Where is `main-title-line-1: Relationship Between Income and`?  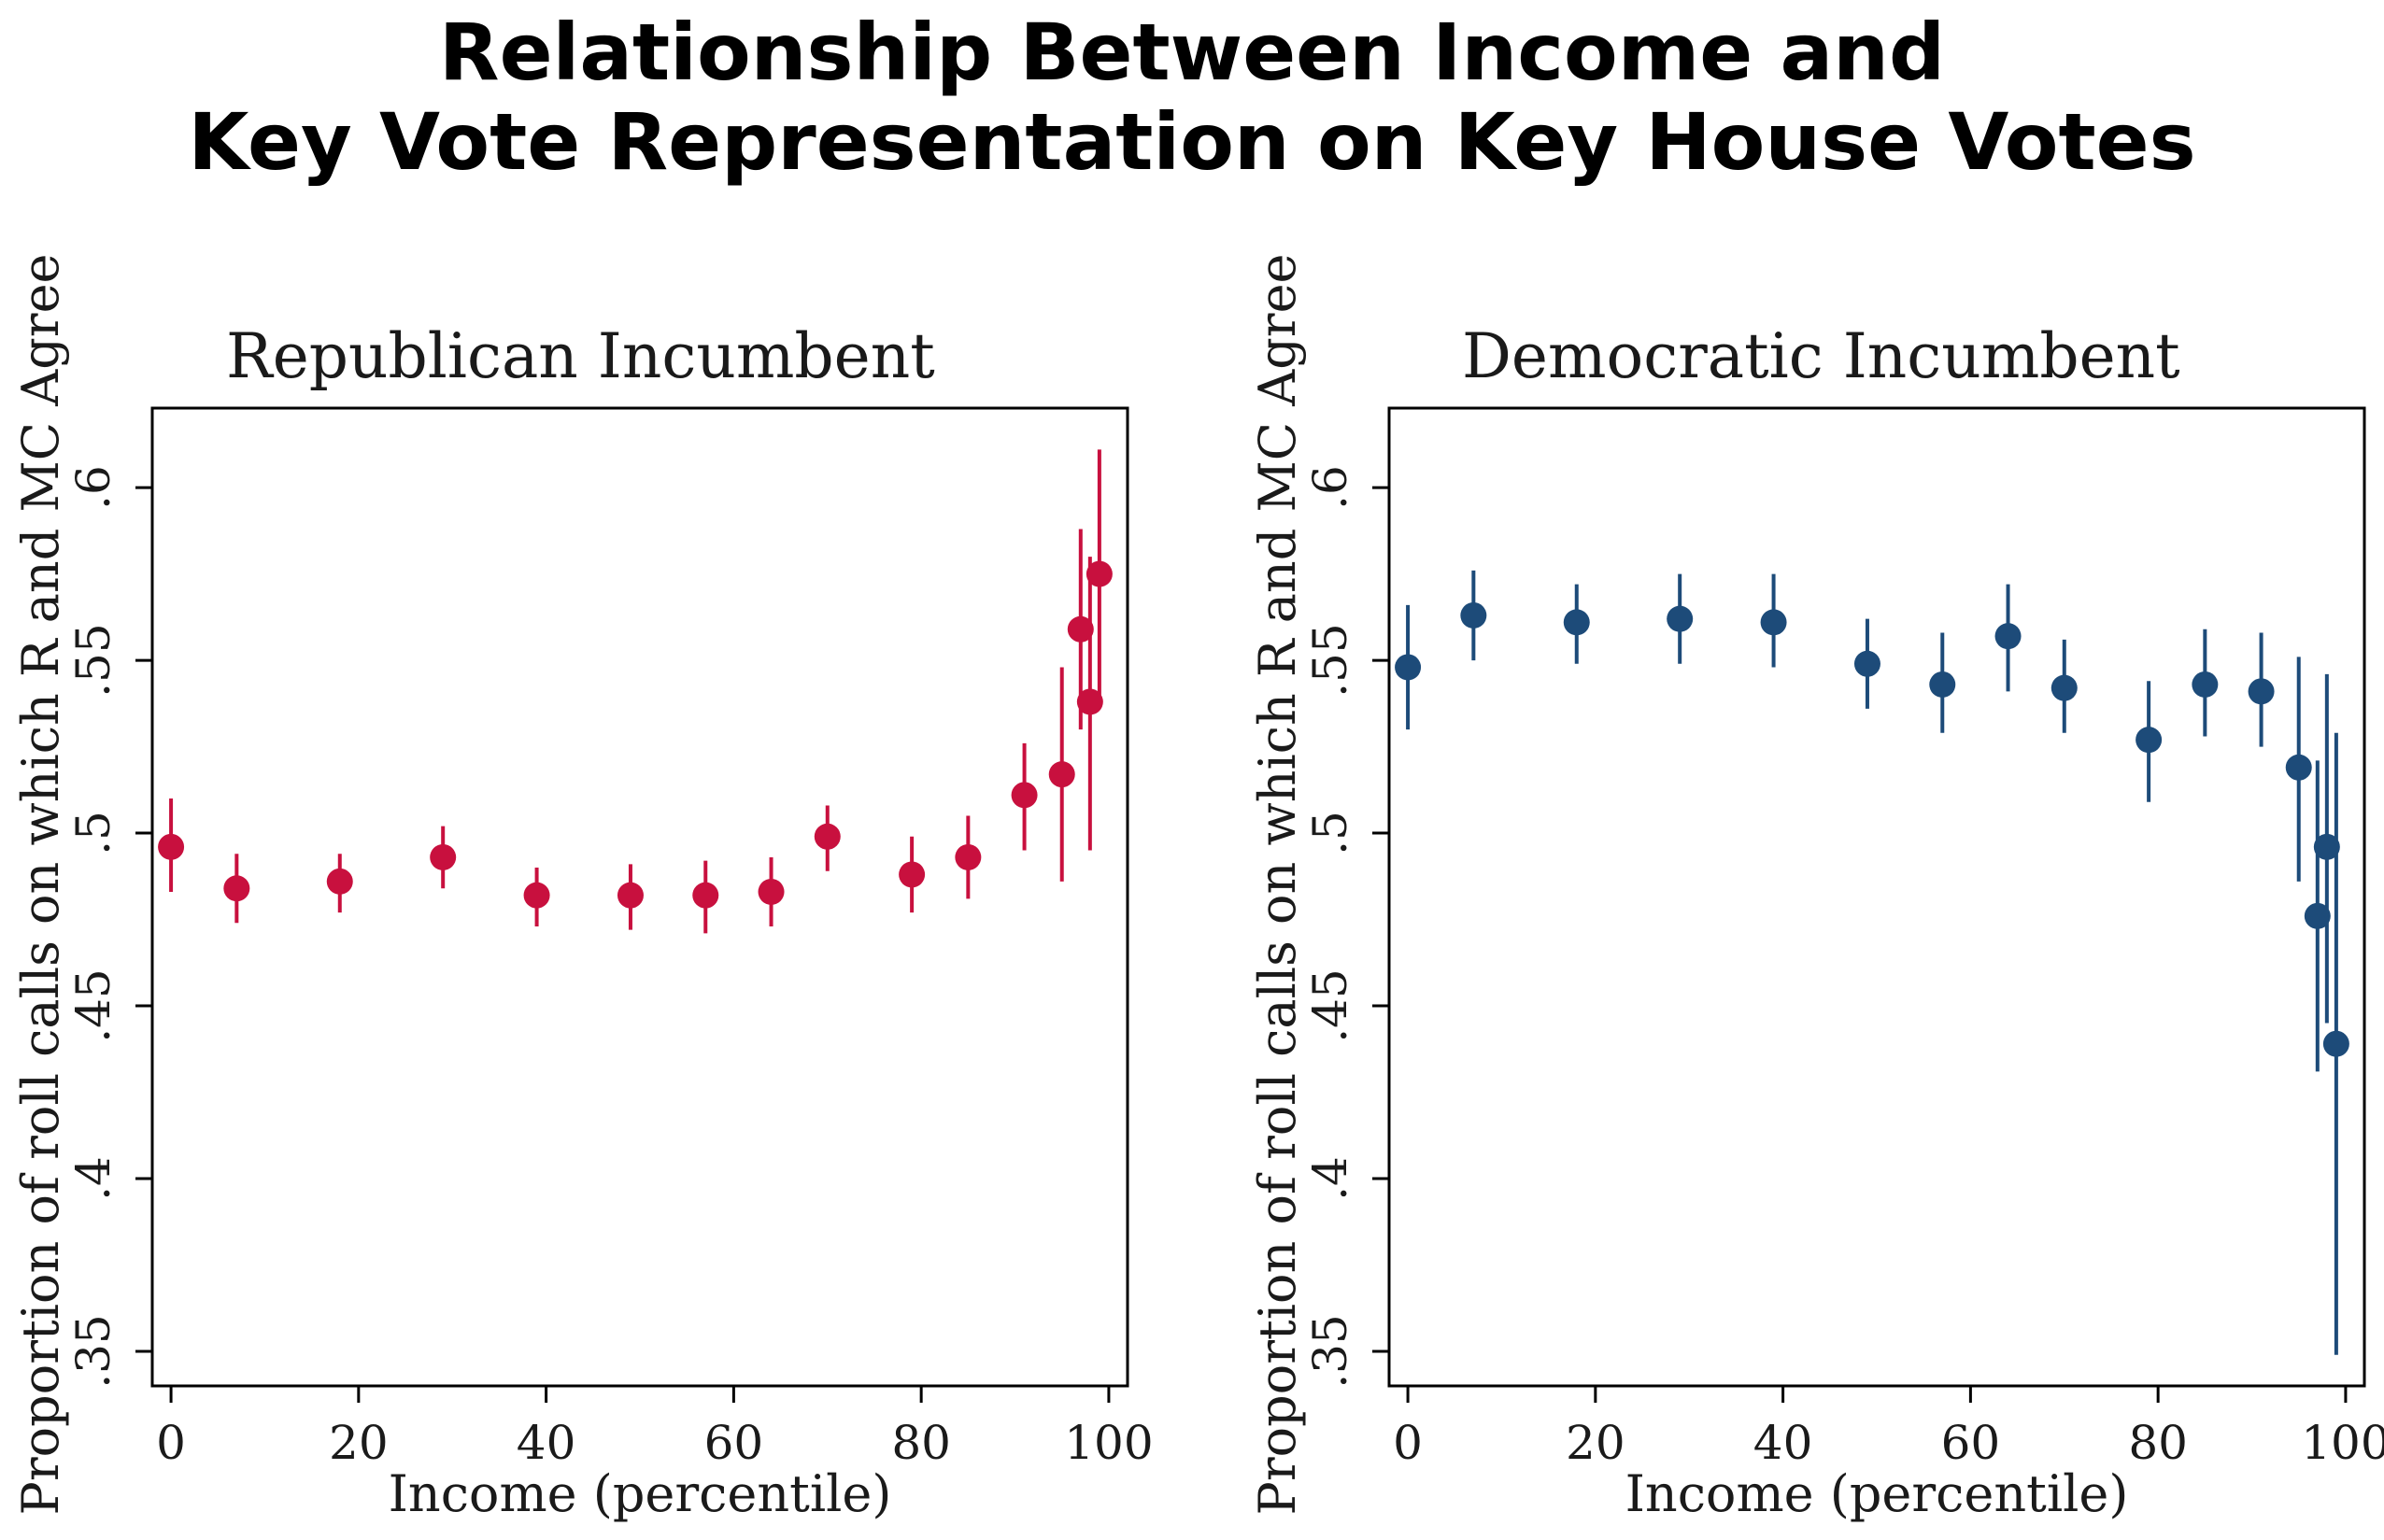
main-title-line-1: Relationship Between Income and is located at coordinates (1192, 52).